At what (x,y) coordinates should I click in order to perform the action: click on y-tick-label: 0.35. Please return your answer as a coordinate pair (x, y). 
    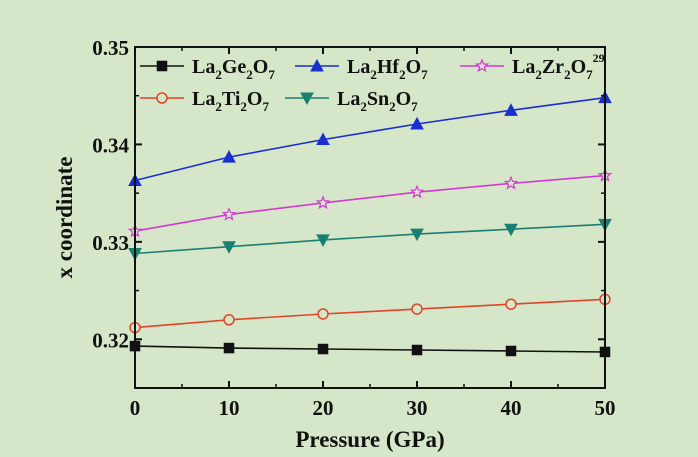
    Looking at the image, I should click on (110, 48).